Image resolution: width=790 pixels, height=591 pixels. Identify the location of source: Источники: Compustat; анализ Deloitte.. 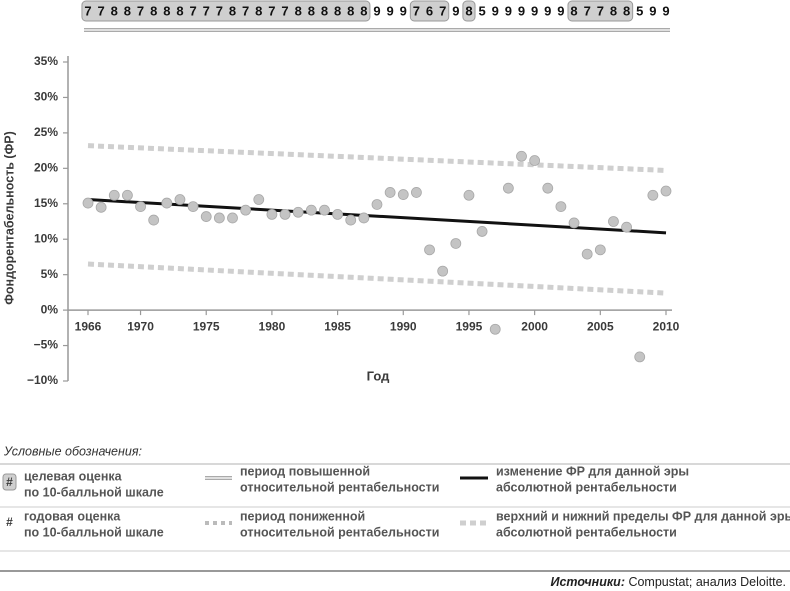
(668, 582).